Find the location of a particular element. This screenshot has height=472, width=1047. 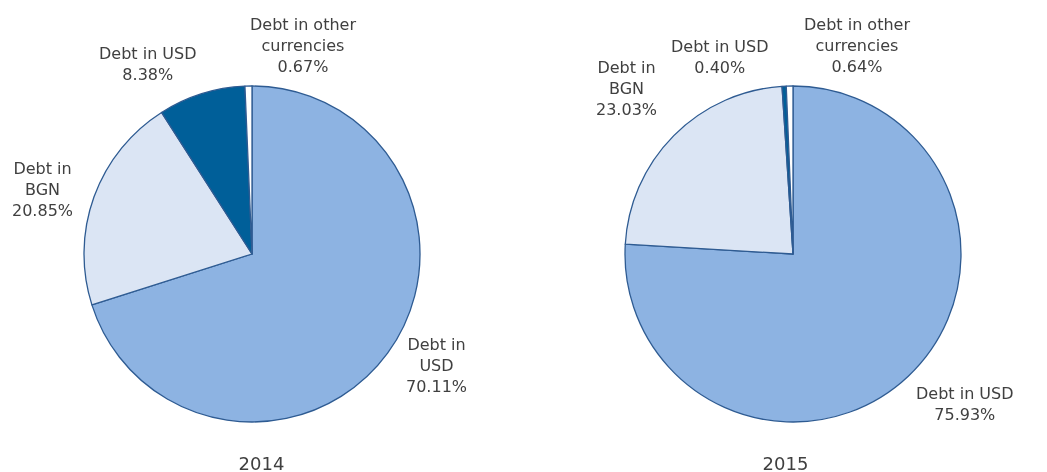

text: 2014 is located at coordinates (261, 462).